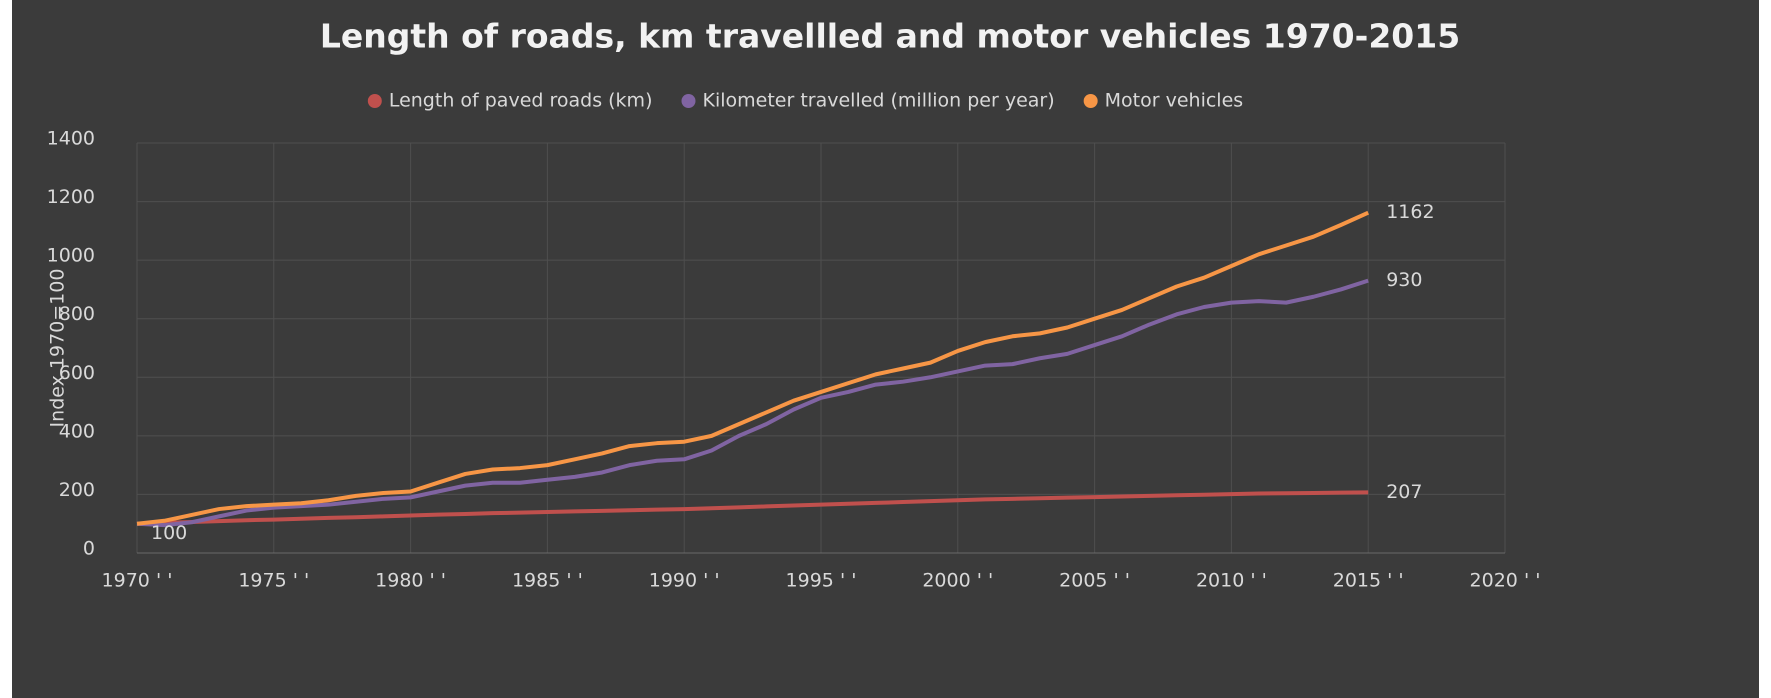 The width and height of the screenshot is (1771, 698). Describe the element at coordinates (169, 533) in the screenshot. I see `data-label: 100` at that location.